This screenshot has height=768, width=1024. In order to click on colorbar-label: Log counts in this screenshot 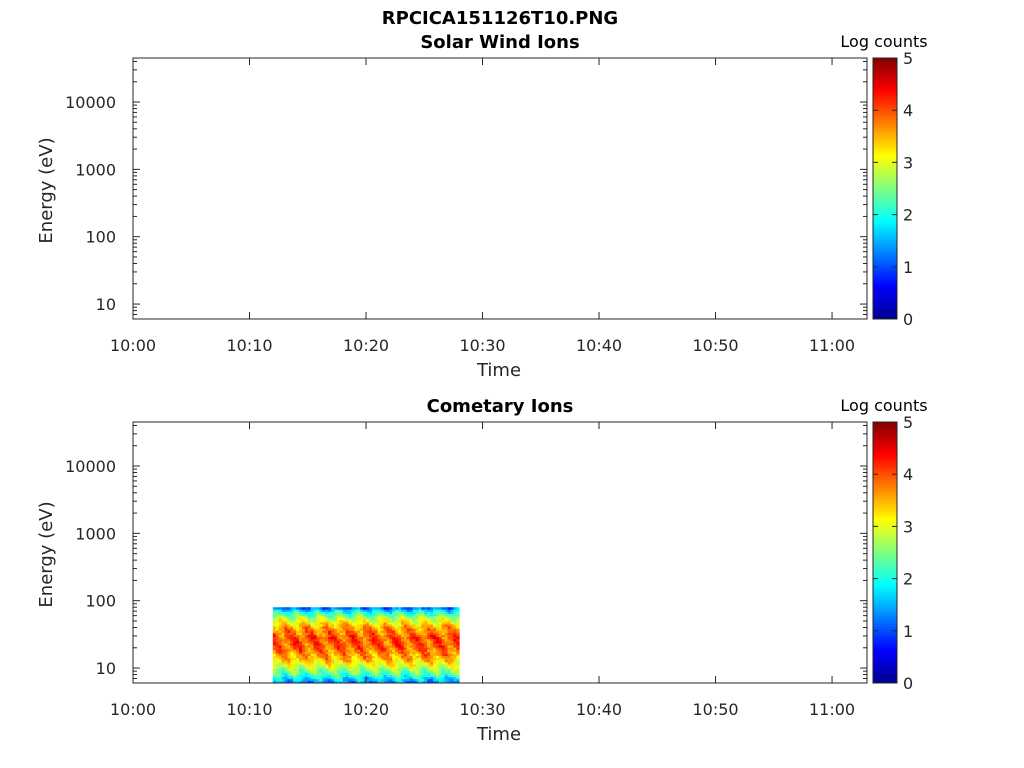, I will do `click(883, 41)`.